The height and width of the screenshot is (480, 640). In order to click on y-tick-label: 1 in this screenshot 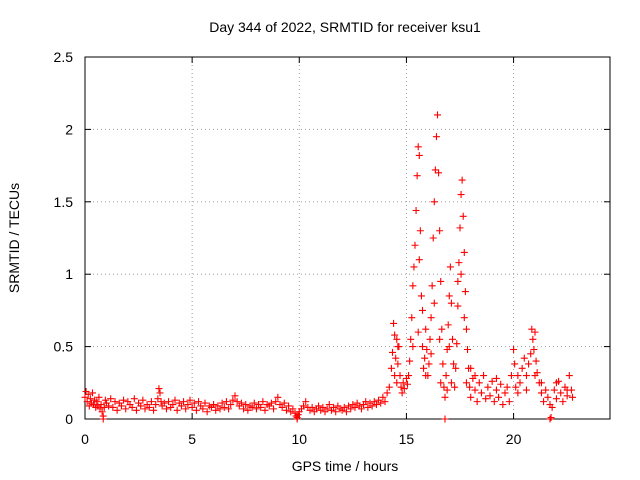, I will do `click(69, 274)`.